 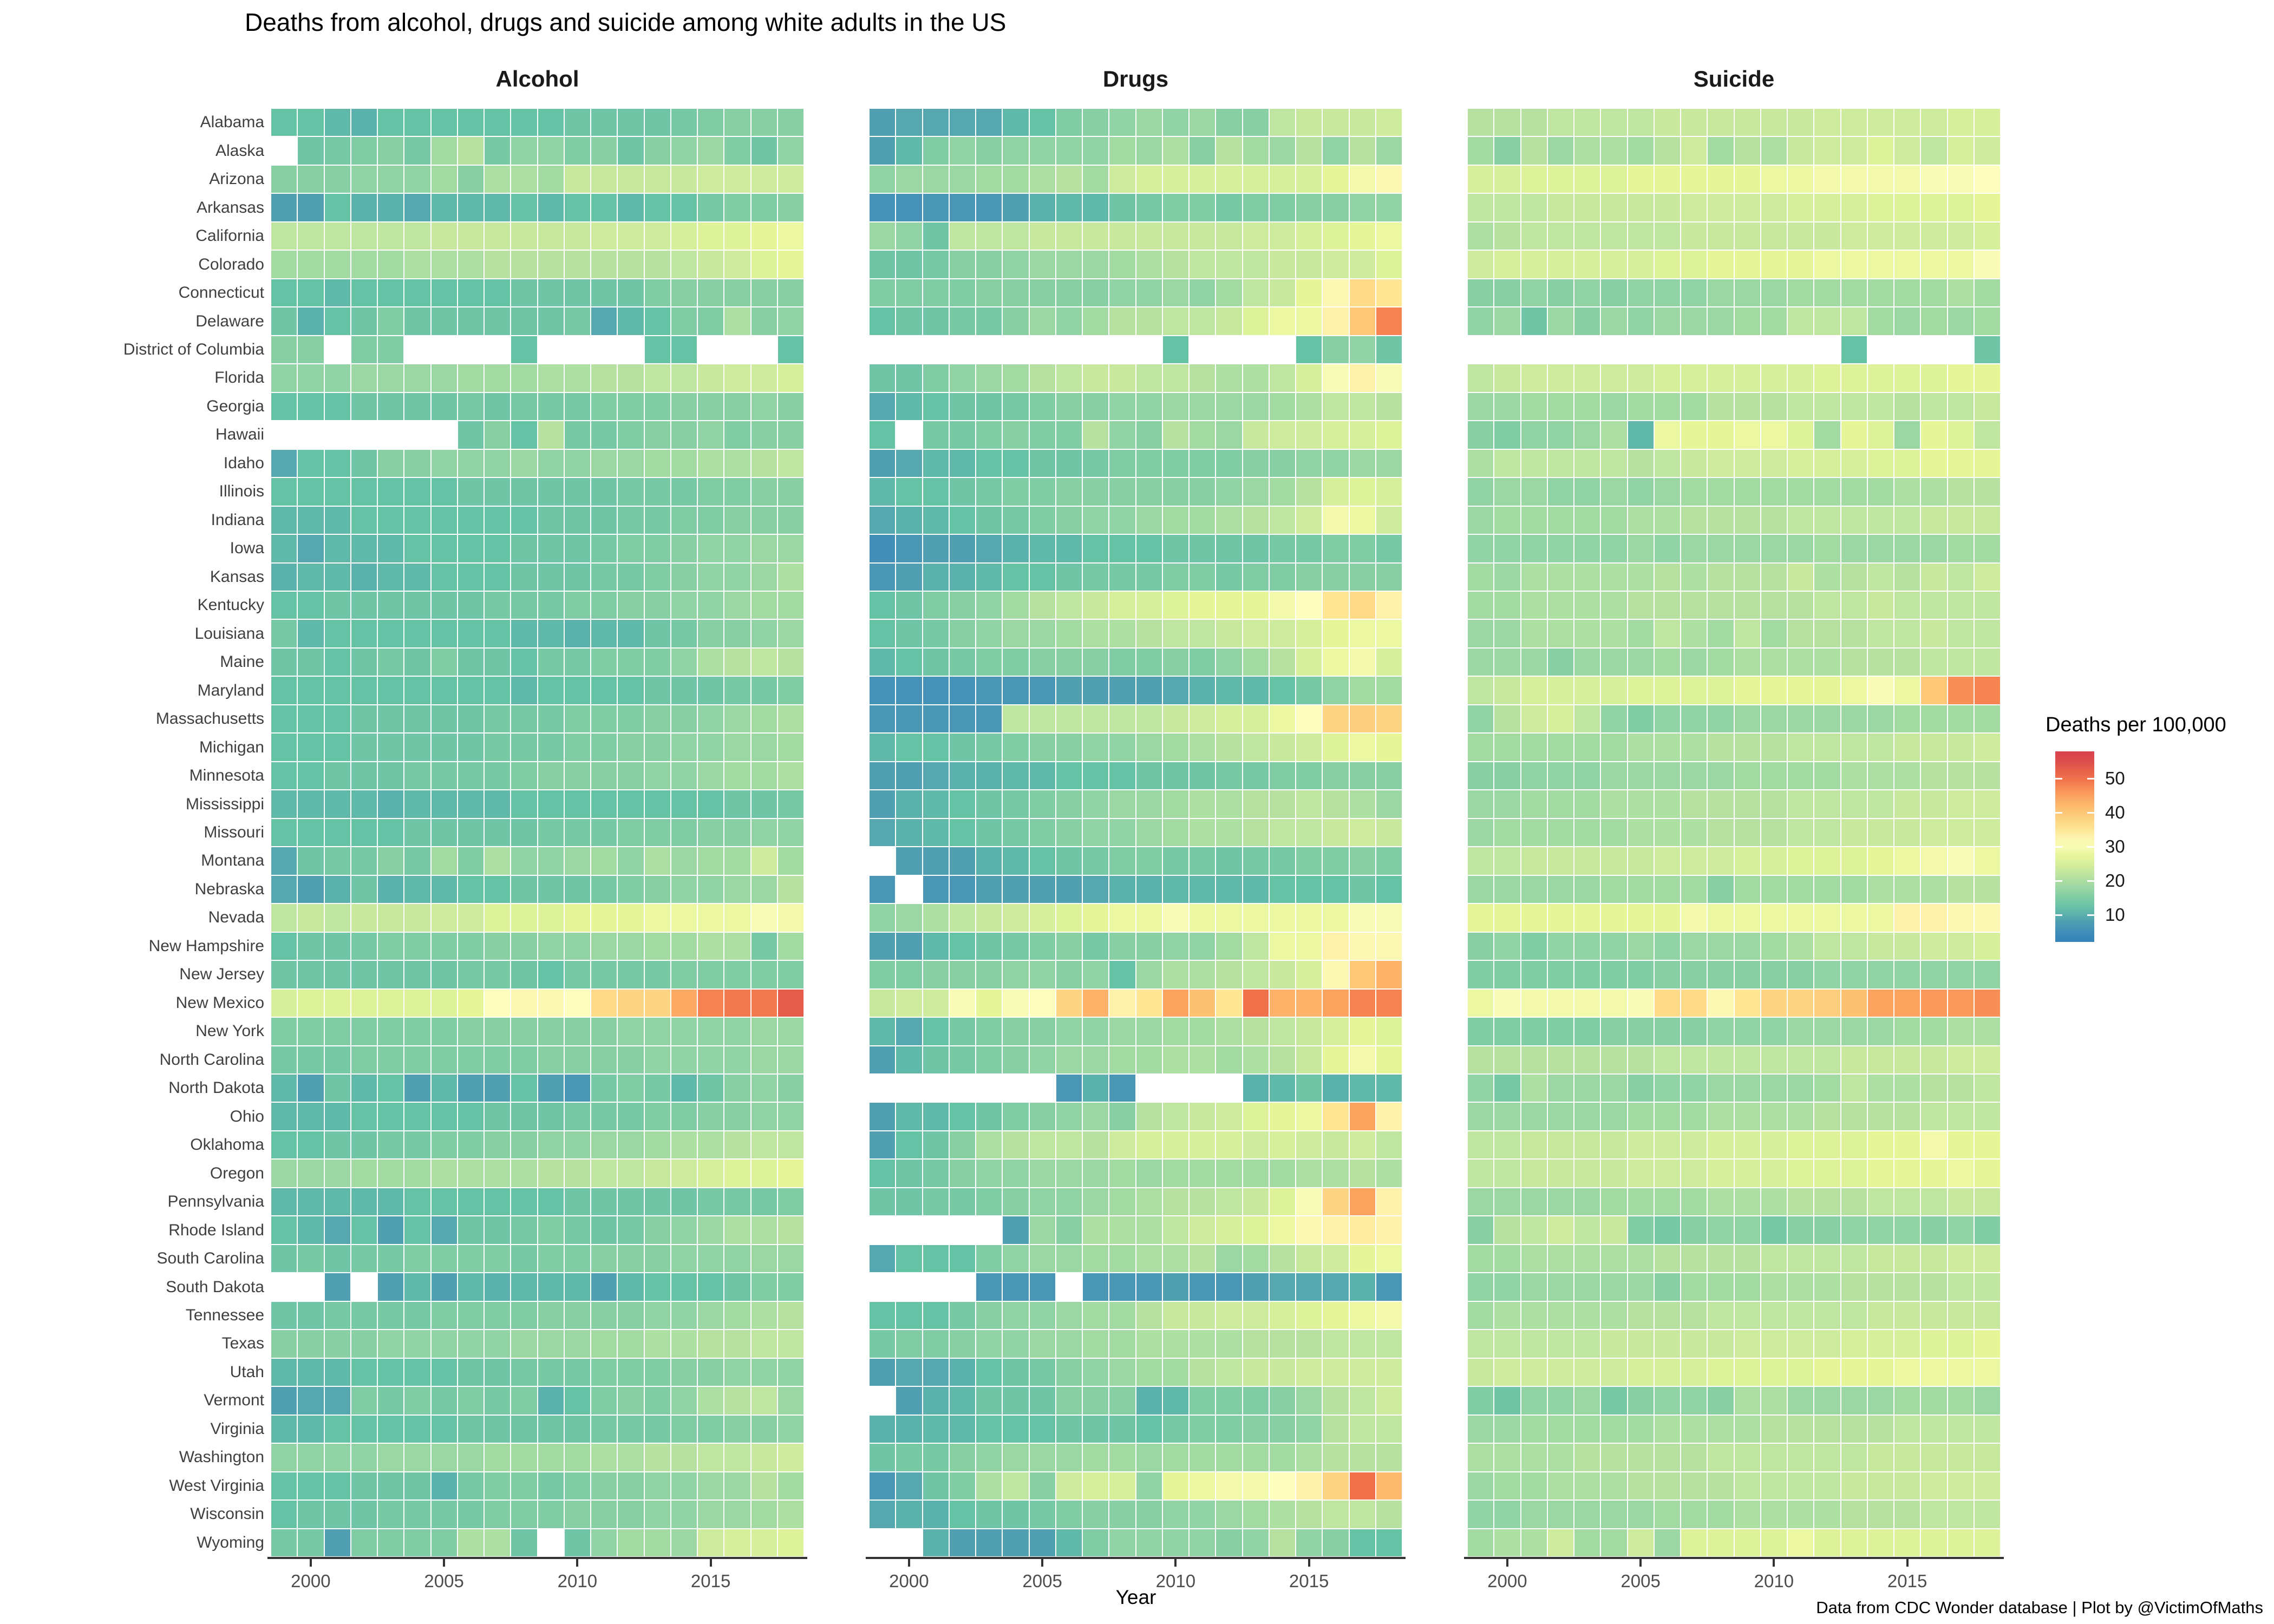 What do you see at coordinates (227, 1145) in the screenshot?
I see `state-label: Oklahoma` at bounding box center [227, 1145].